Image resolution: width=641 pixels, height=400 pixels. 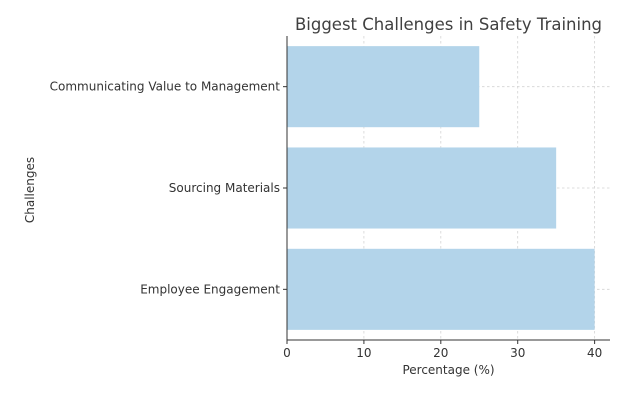 I want to click on x-ticks: 0 10 20 30 40, so click(x=442, y=350).